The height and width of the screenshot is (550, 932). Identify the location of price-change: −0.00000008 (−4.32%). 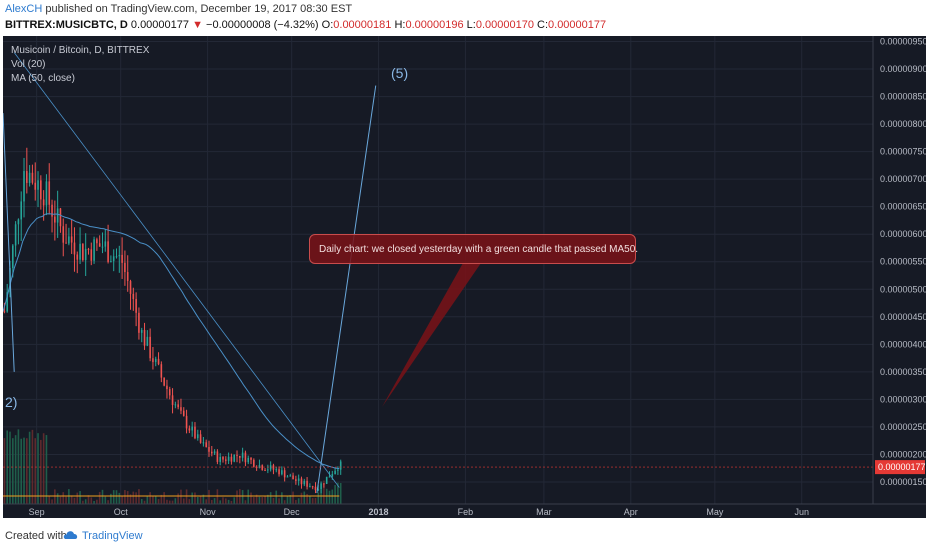
(262, 25).